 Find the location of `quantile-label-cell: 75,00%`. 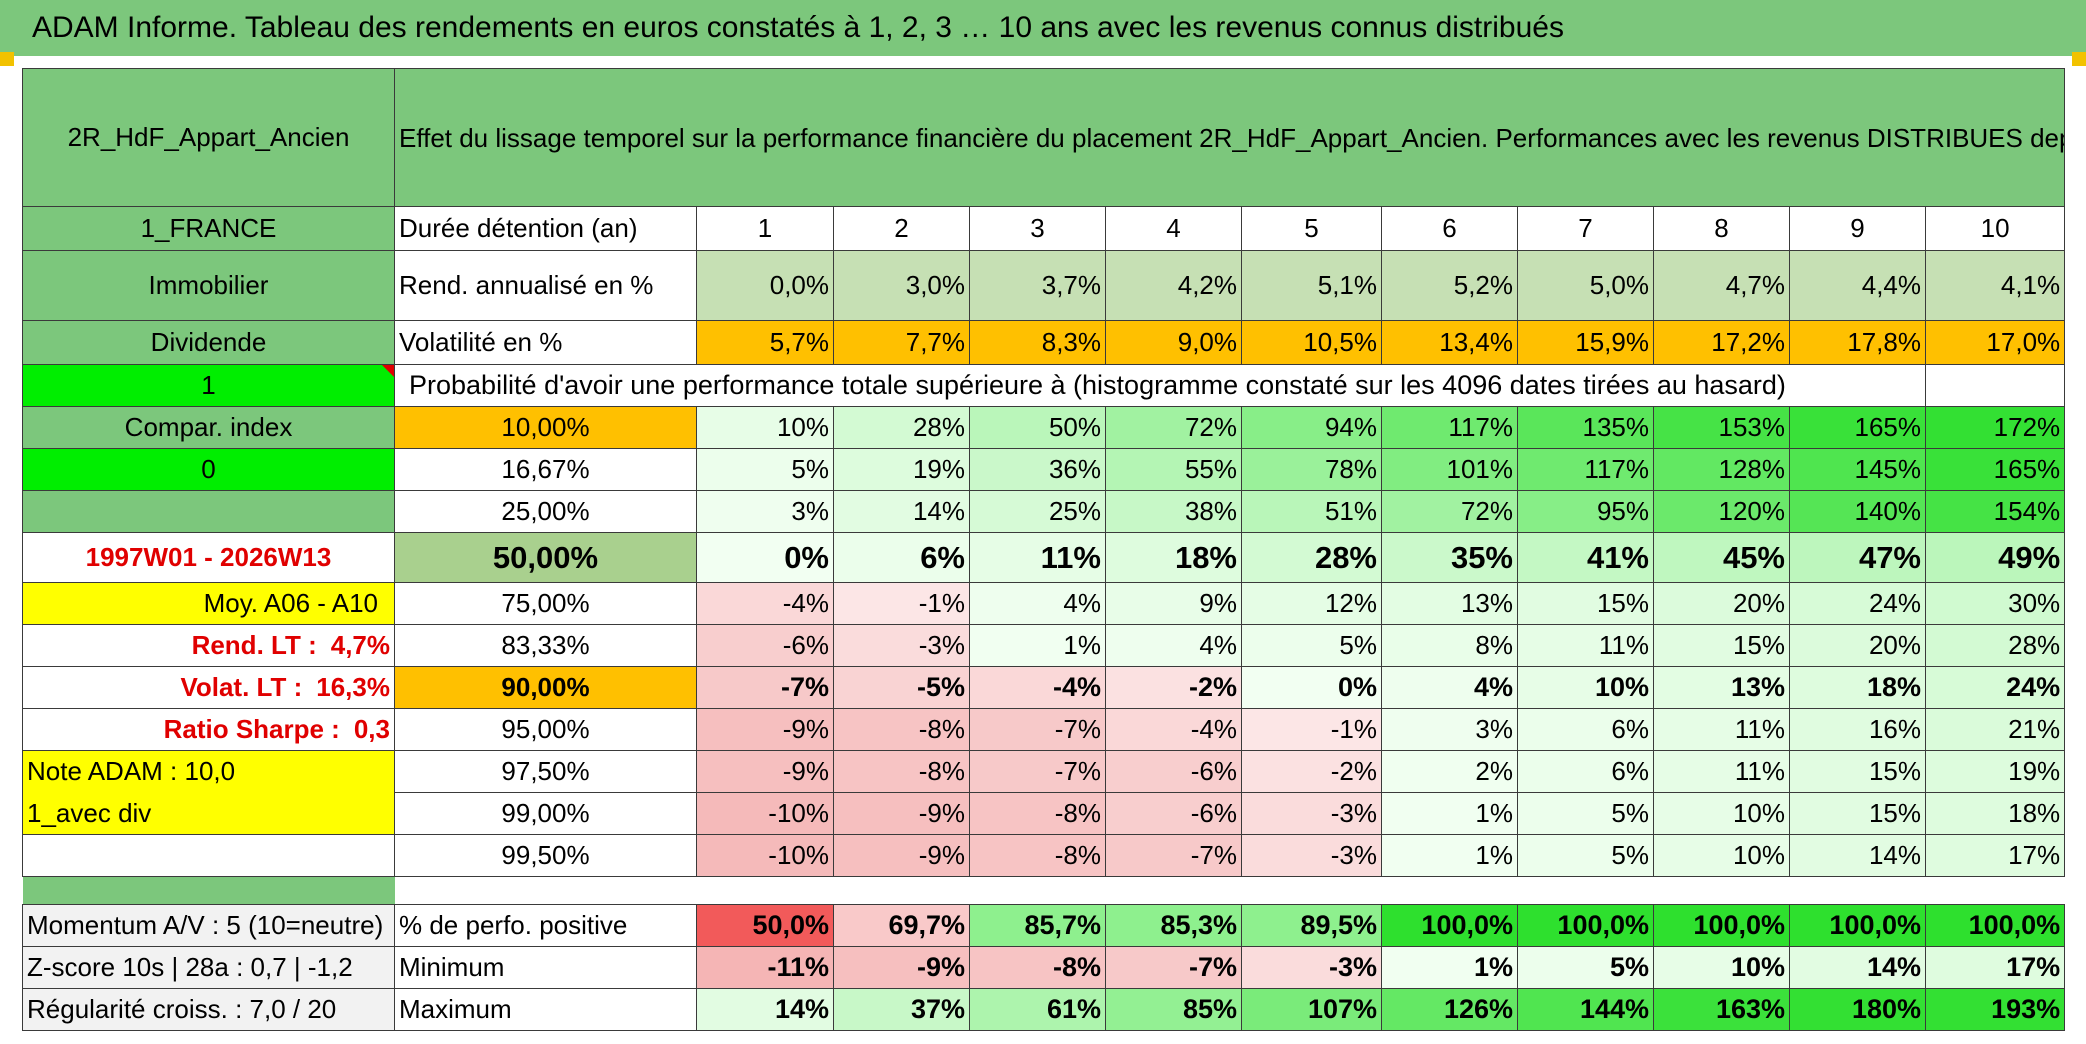

quantile-label-cell: 75,00% is located at coordinates (545, 603).